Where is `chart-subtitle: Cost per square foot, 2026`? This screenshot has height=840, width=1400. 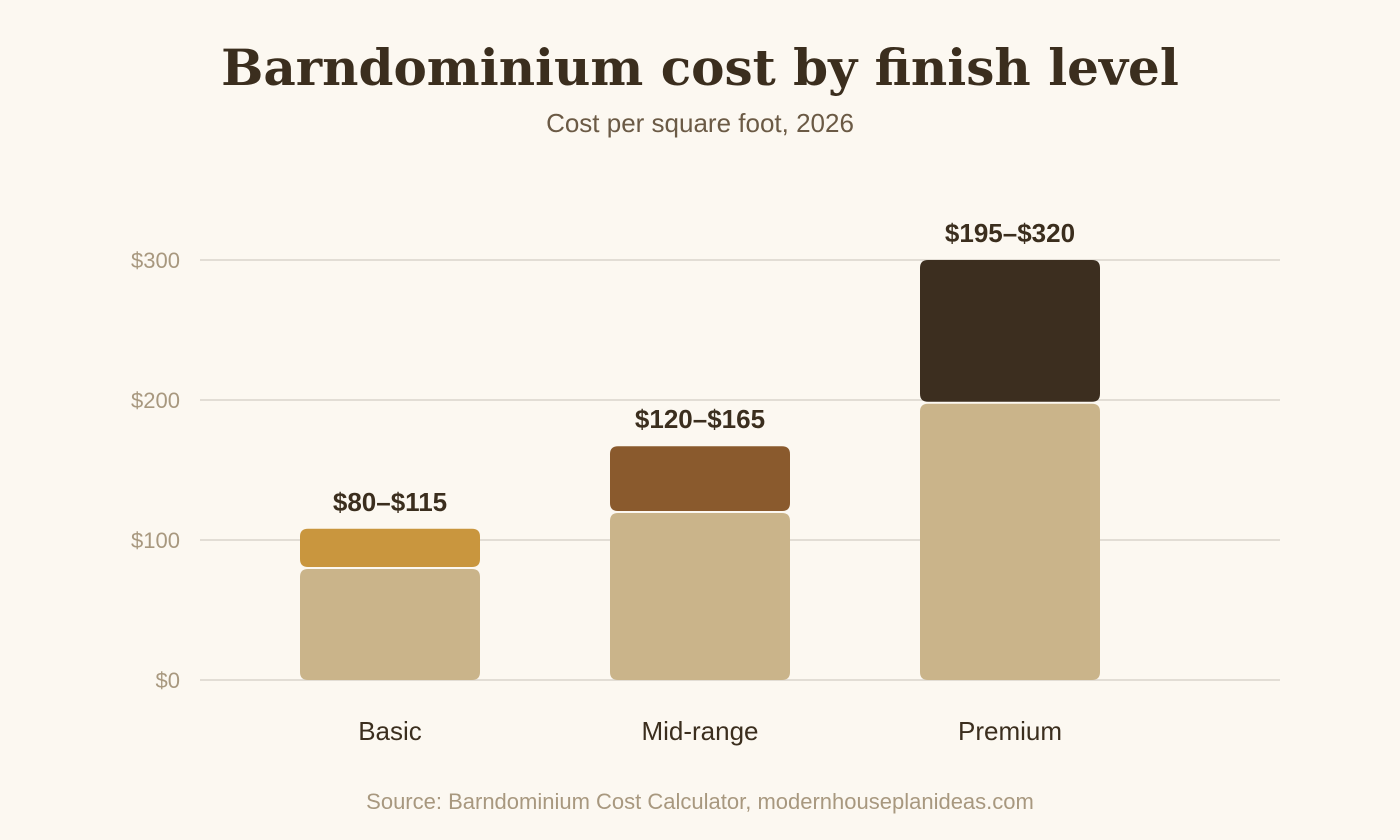 chart-subtitle: Cost per square foot, 2026 is located at coordinates (700, 123).